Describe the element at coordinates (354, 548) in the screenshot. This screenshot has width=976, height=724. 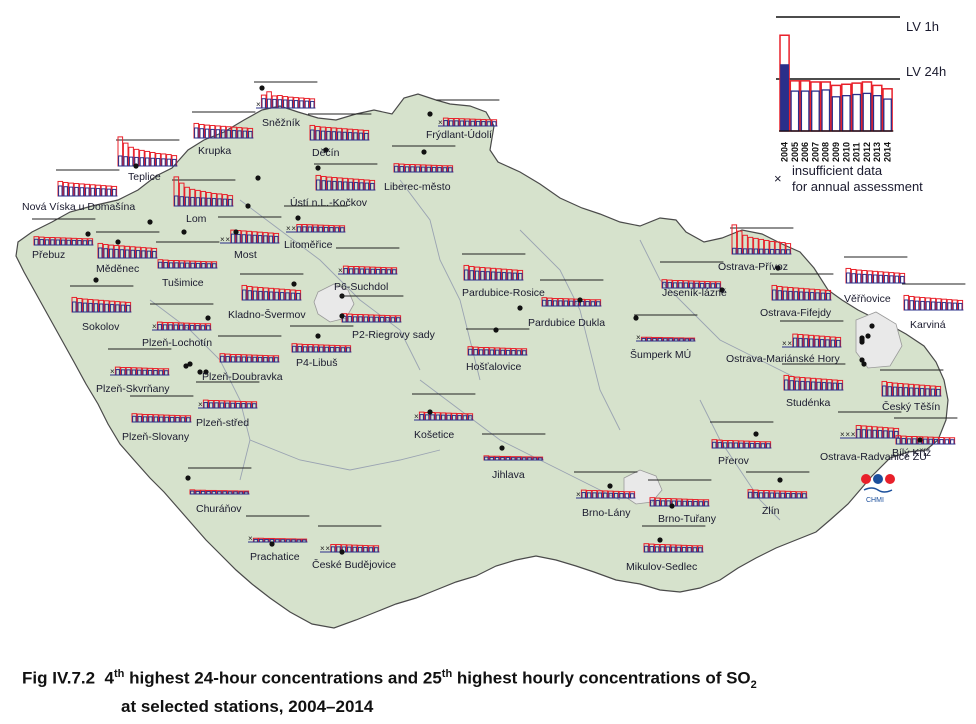
I see `station-chart: × × České Budějovice` at that location.